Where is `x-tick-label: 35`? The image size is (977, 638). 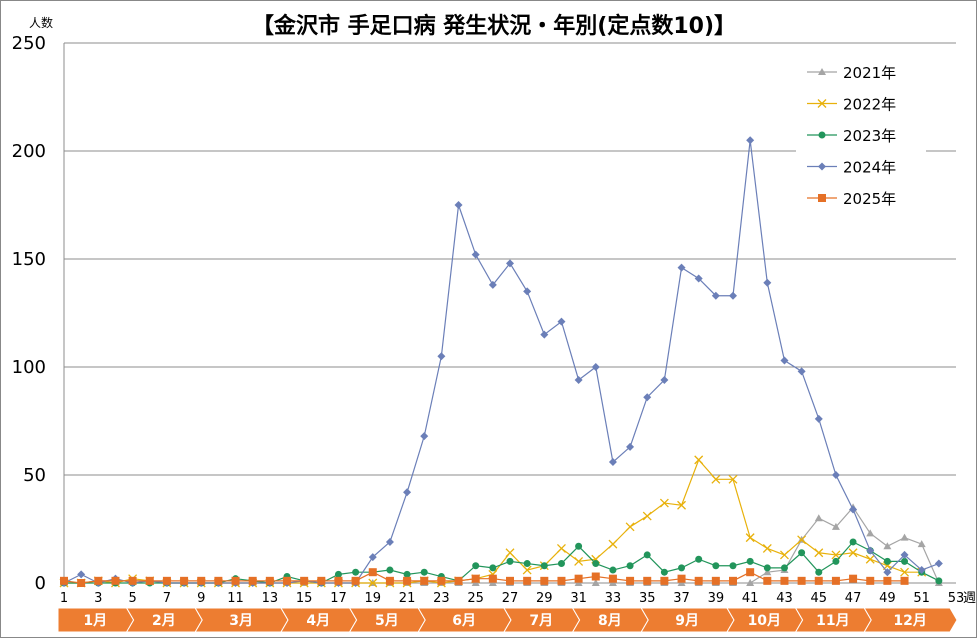
x-tick-label: 35 is located at coordinates (647, 598).